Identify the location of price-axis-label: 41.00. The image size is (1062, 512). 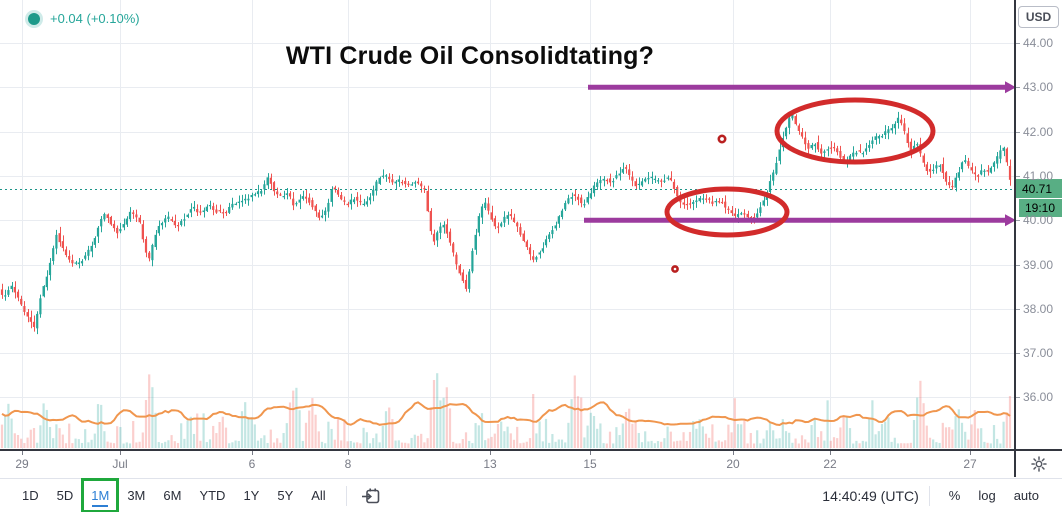
(1038, 175).